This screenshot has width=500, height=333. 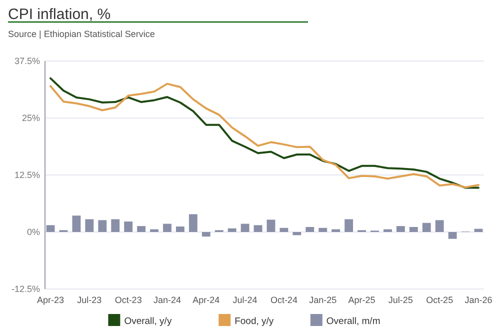 What do you see at coordinates (400, 300) in the screenshot?
I see `x-tick-label: Jul-25` at bounding box center [400, 300].